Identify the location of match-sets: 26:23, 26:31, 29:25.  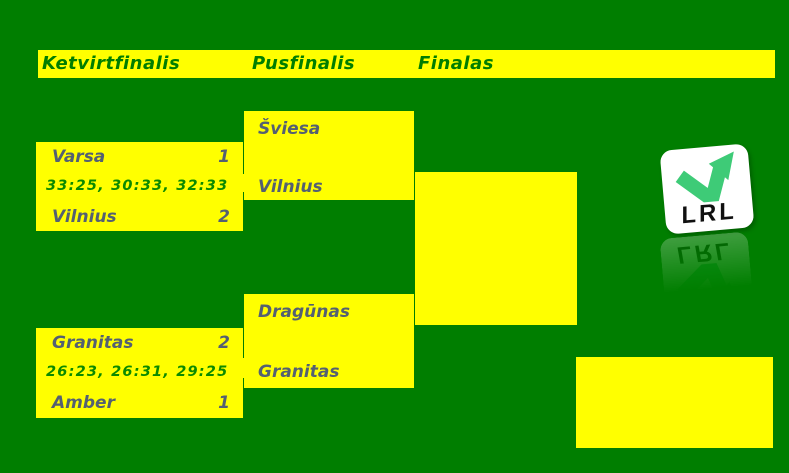
(137, 372).